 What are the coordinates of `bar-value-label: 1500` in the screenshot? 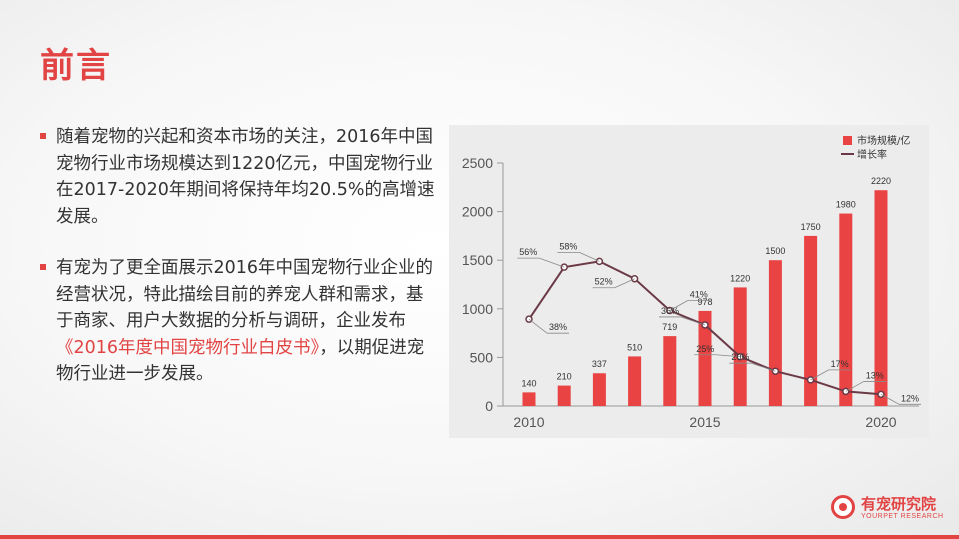 It's located at (775, 251).